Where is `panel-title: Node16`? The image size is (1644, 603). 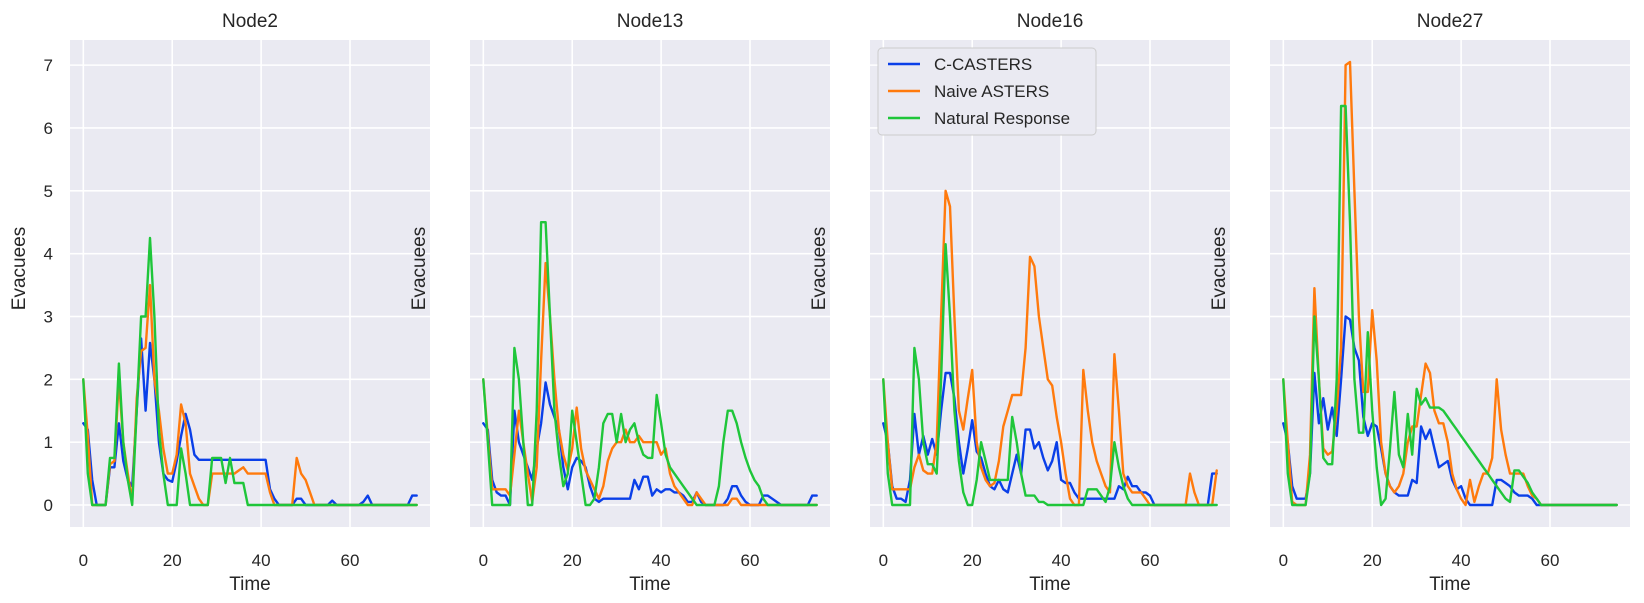 panel-title: Node16 is located at coordinates (1050, 21).